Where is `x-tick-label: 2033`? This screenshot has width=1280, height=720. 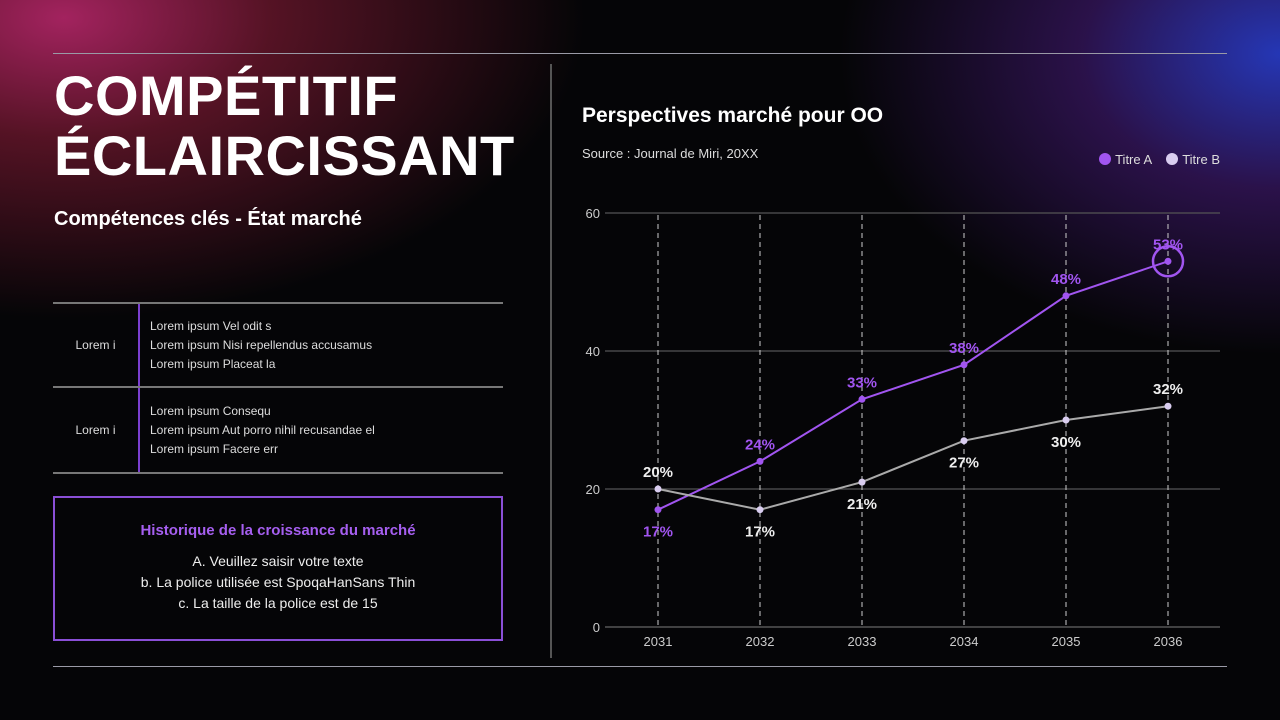
x-tick-label: 2033 is located at coordinates (862, 641).